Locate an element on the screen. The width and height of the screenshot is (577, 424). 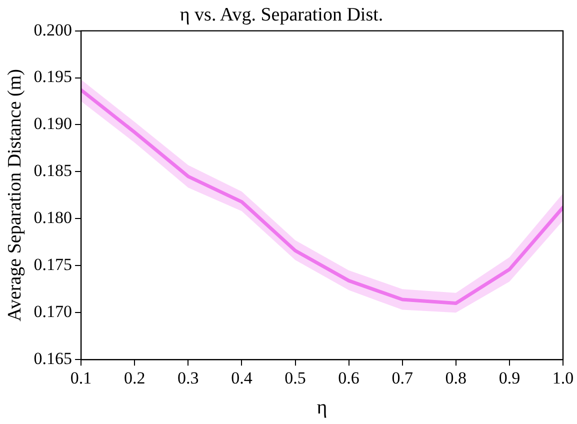
x-tick-label: 0.5 is located at coordinates (295, 378).